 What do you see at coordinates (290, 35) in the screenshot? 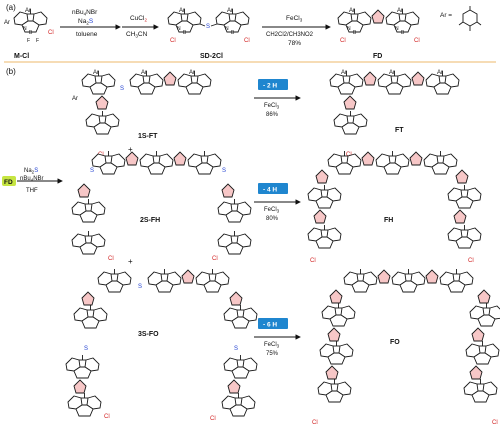
I see `step3-solvent: CH2Cl2/CH3NO2` at bounding box center [290, 35].